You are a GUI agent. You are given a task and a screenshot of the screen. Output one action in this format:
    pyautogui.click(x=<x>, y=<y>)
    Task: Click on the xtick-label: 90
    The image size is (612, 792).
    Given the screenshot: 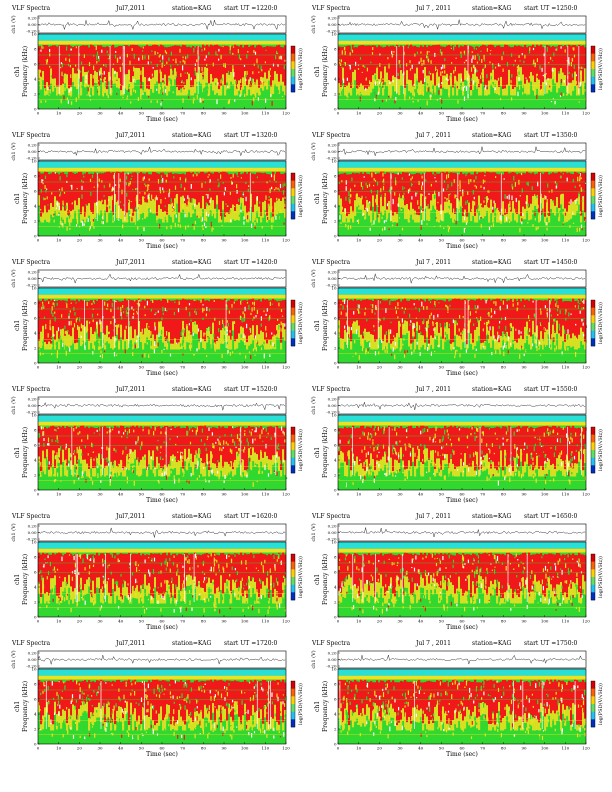 What is the action you would take?
    pyautogui.click(x=224, y=367)
    